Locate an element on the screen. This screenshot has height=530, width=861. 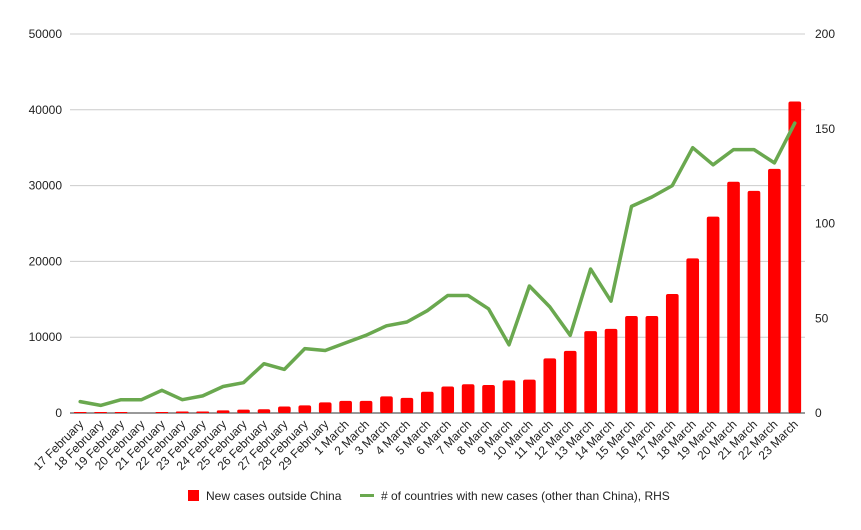
right-tick-label: 200 is located at coordinates (825, 34).